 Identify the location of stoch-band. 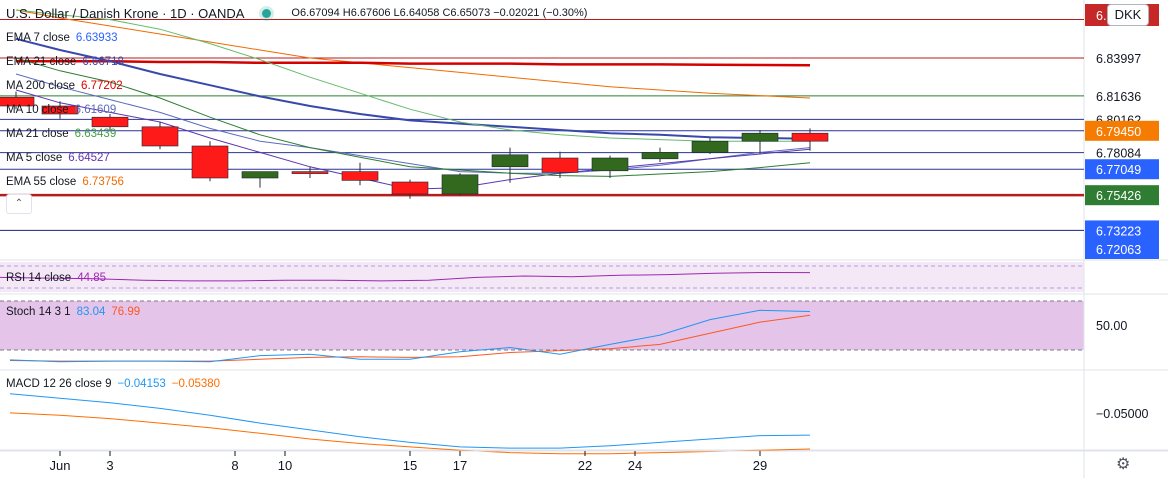
(542, 325).